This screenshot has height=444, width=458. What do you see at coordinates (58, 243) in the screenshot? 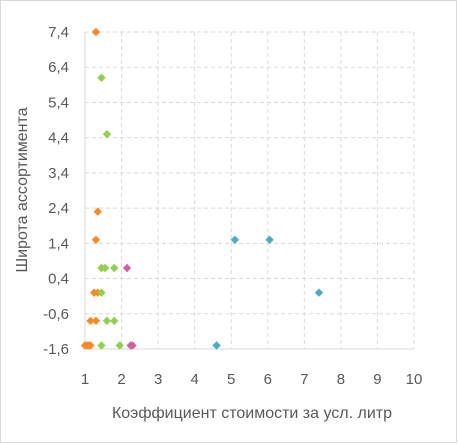
I see `y-tick-label: 1,4` at bounding box center [58, 243].